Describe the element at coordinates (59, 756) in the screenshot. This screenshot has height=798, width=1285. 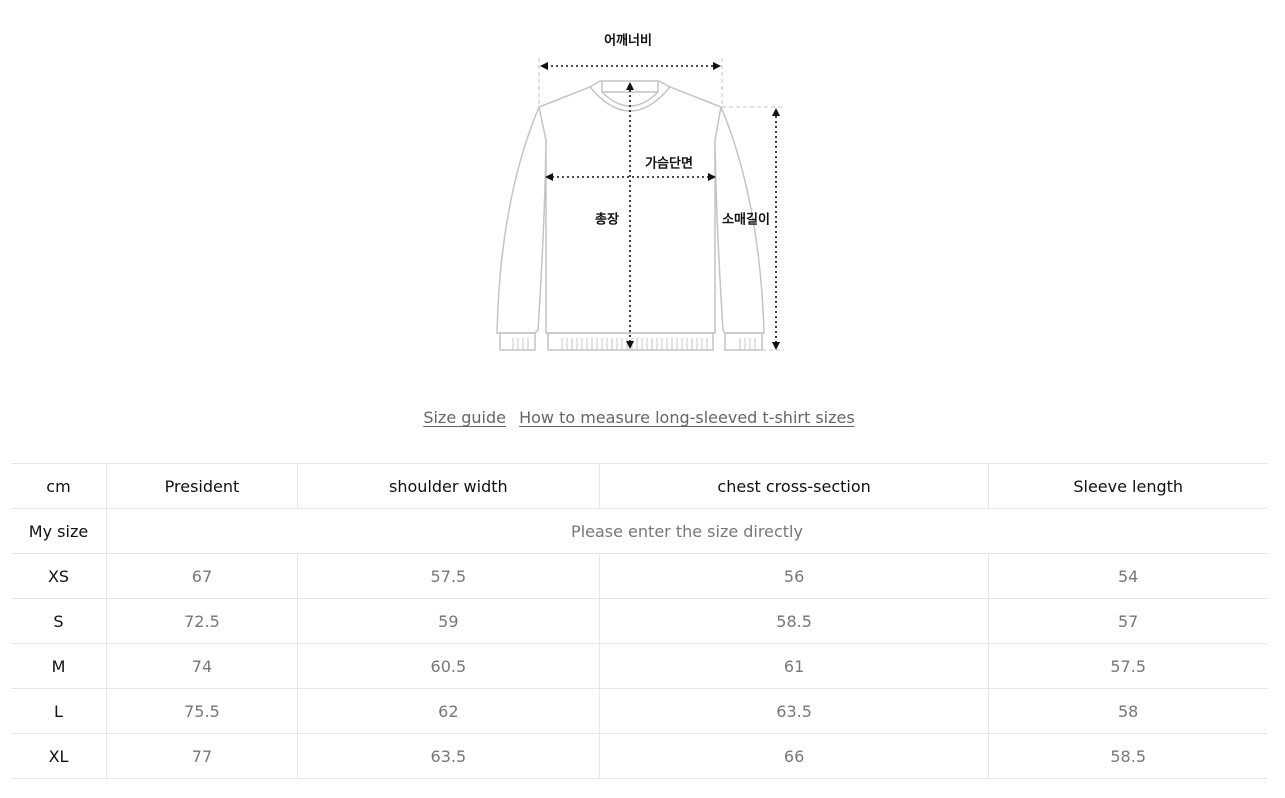
I see `size-label: XL` at that location.